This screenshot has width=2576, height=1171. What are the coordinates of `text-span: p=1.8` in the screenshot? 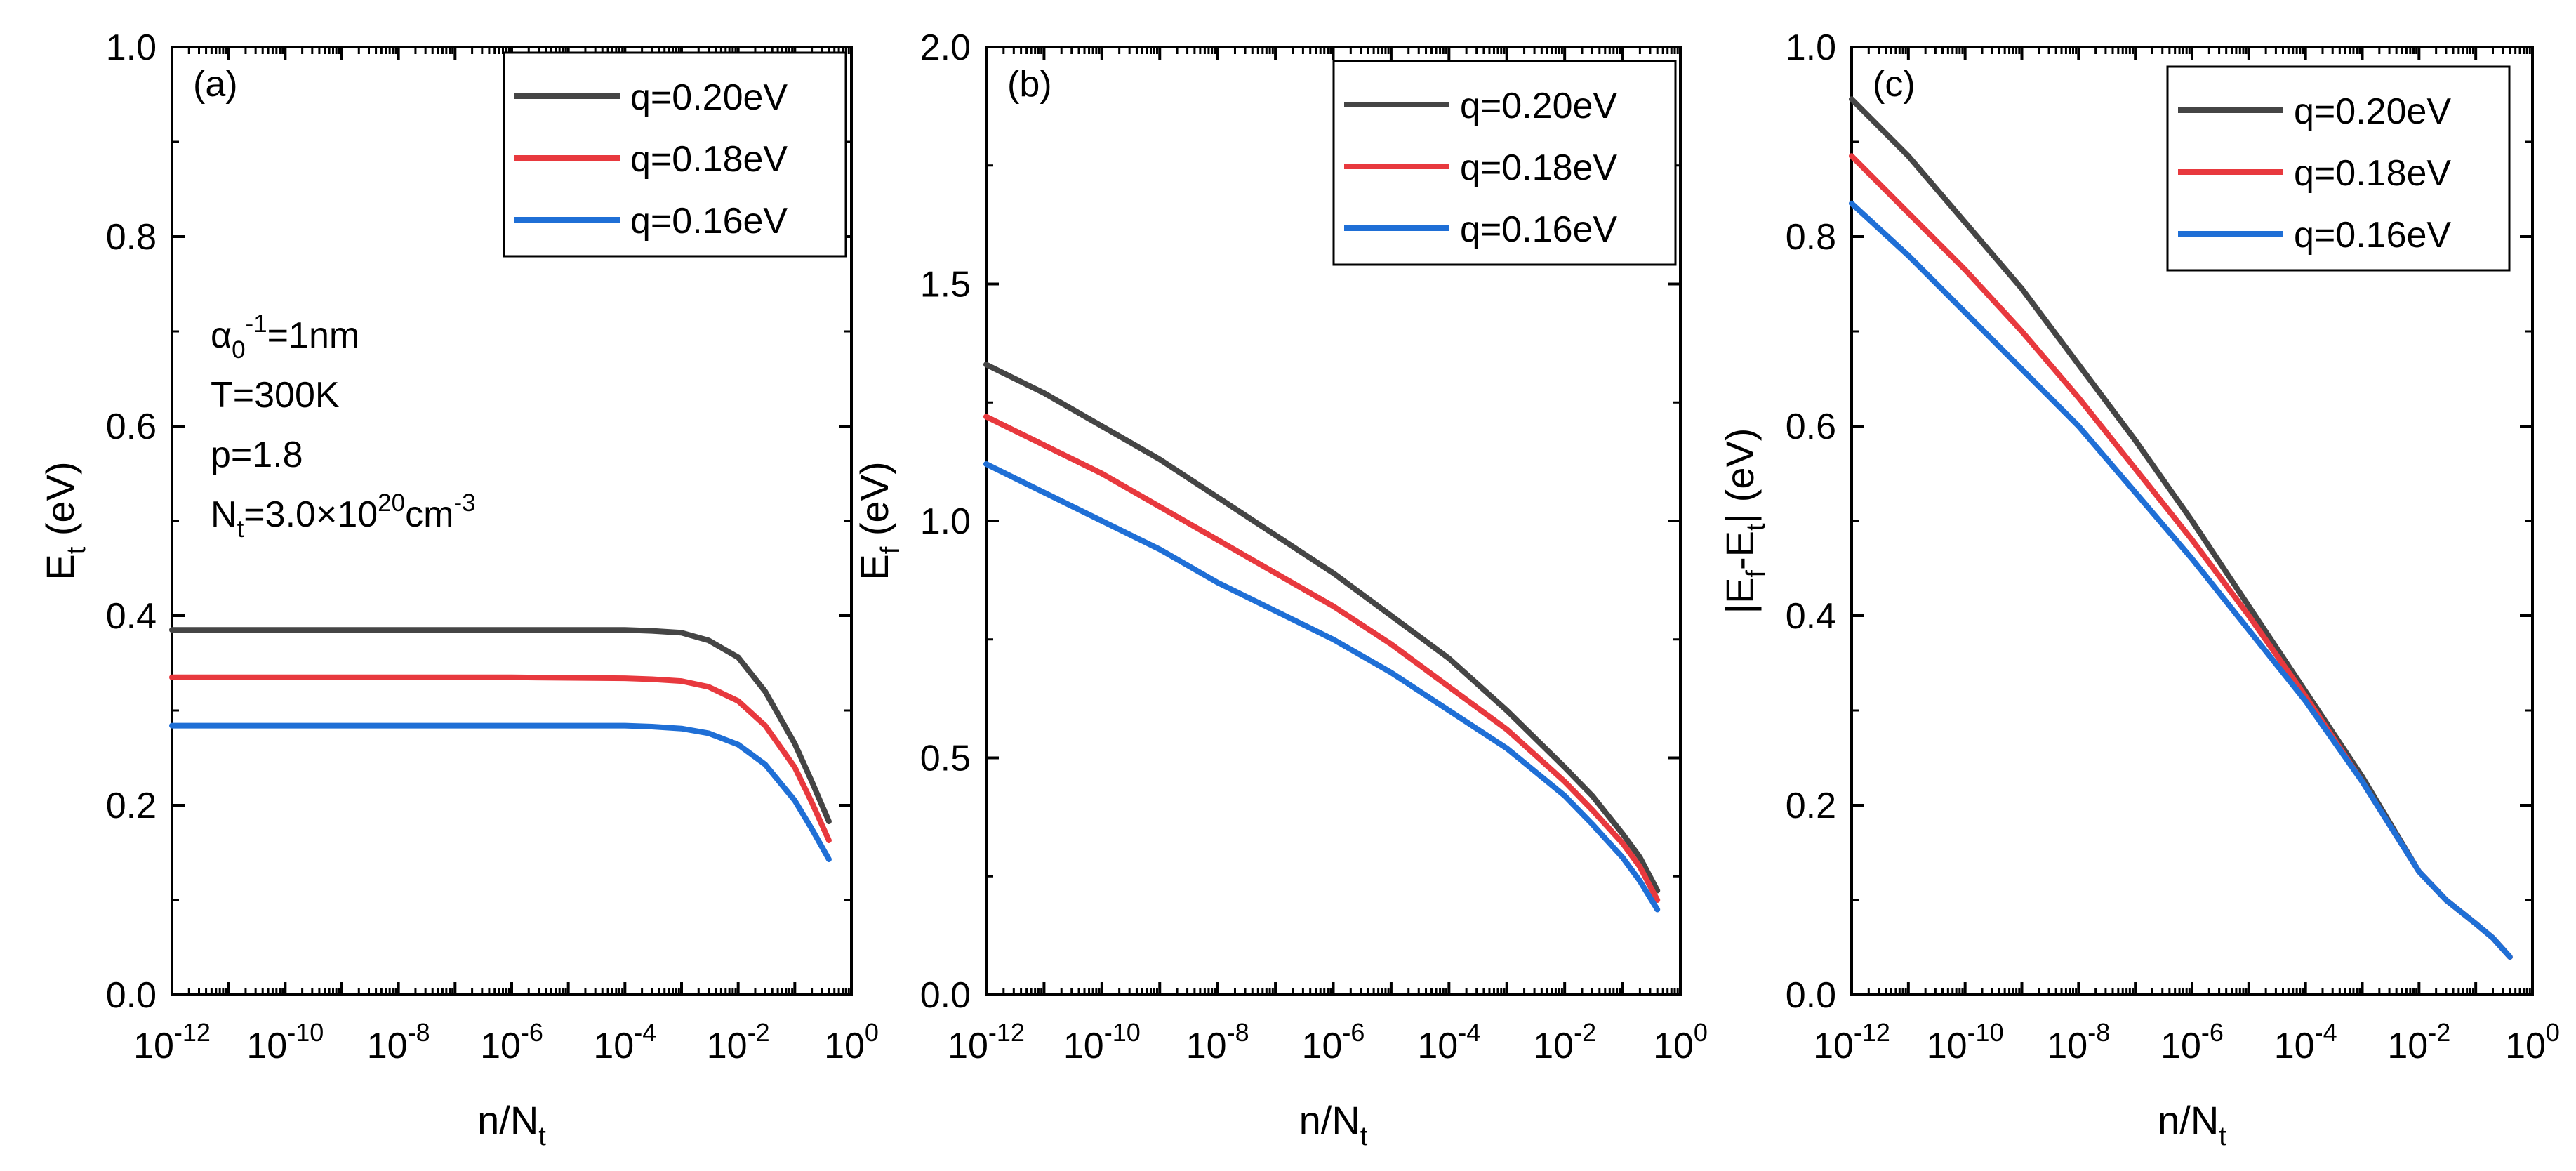 It's located at (257, 455).